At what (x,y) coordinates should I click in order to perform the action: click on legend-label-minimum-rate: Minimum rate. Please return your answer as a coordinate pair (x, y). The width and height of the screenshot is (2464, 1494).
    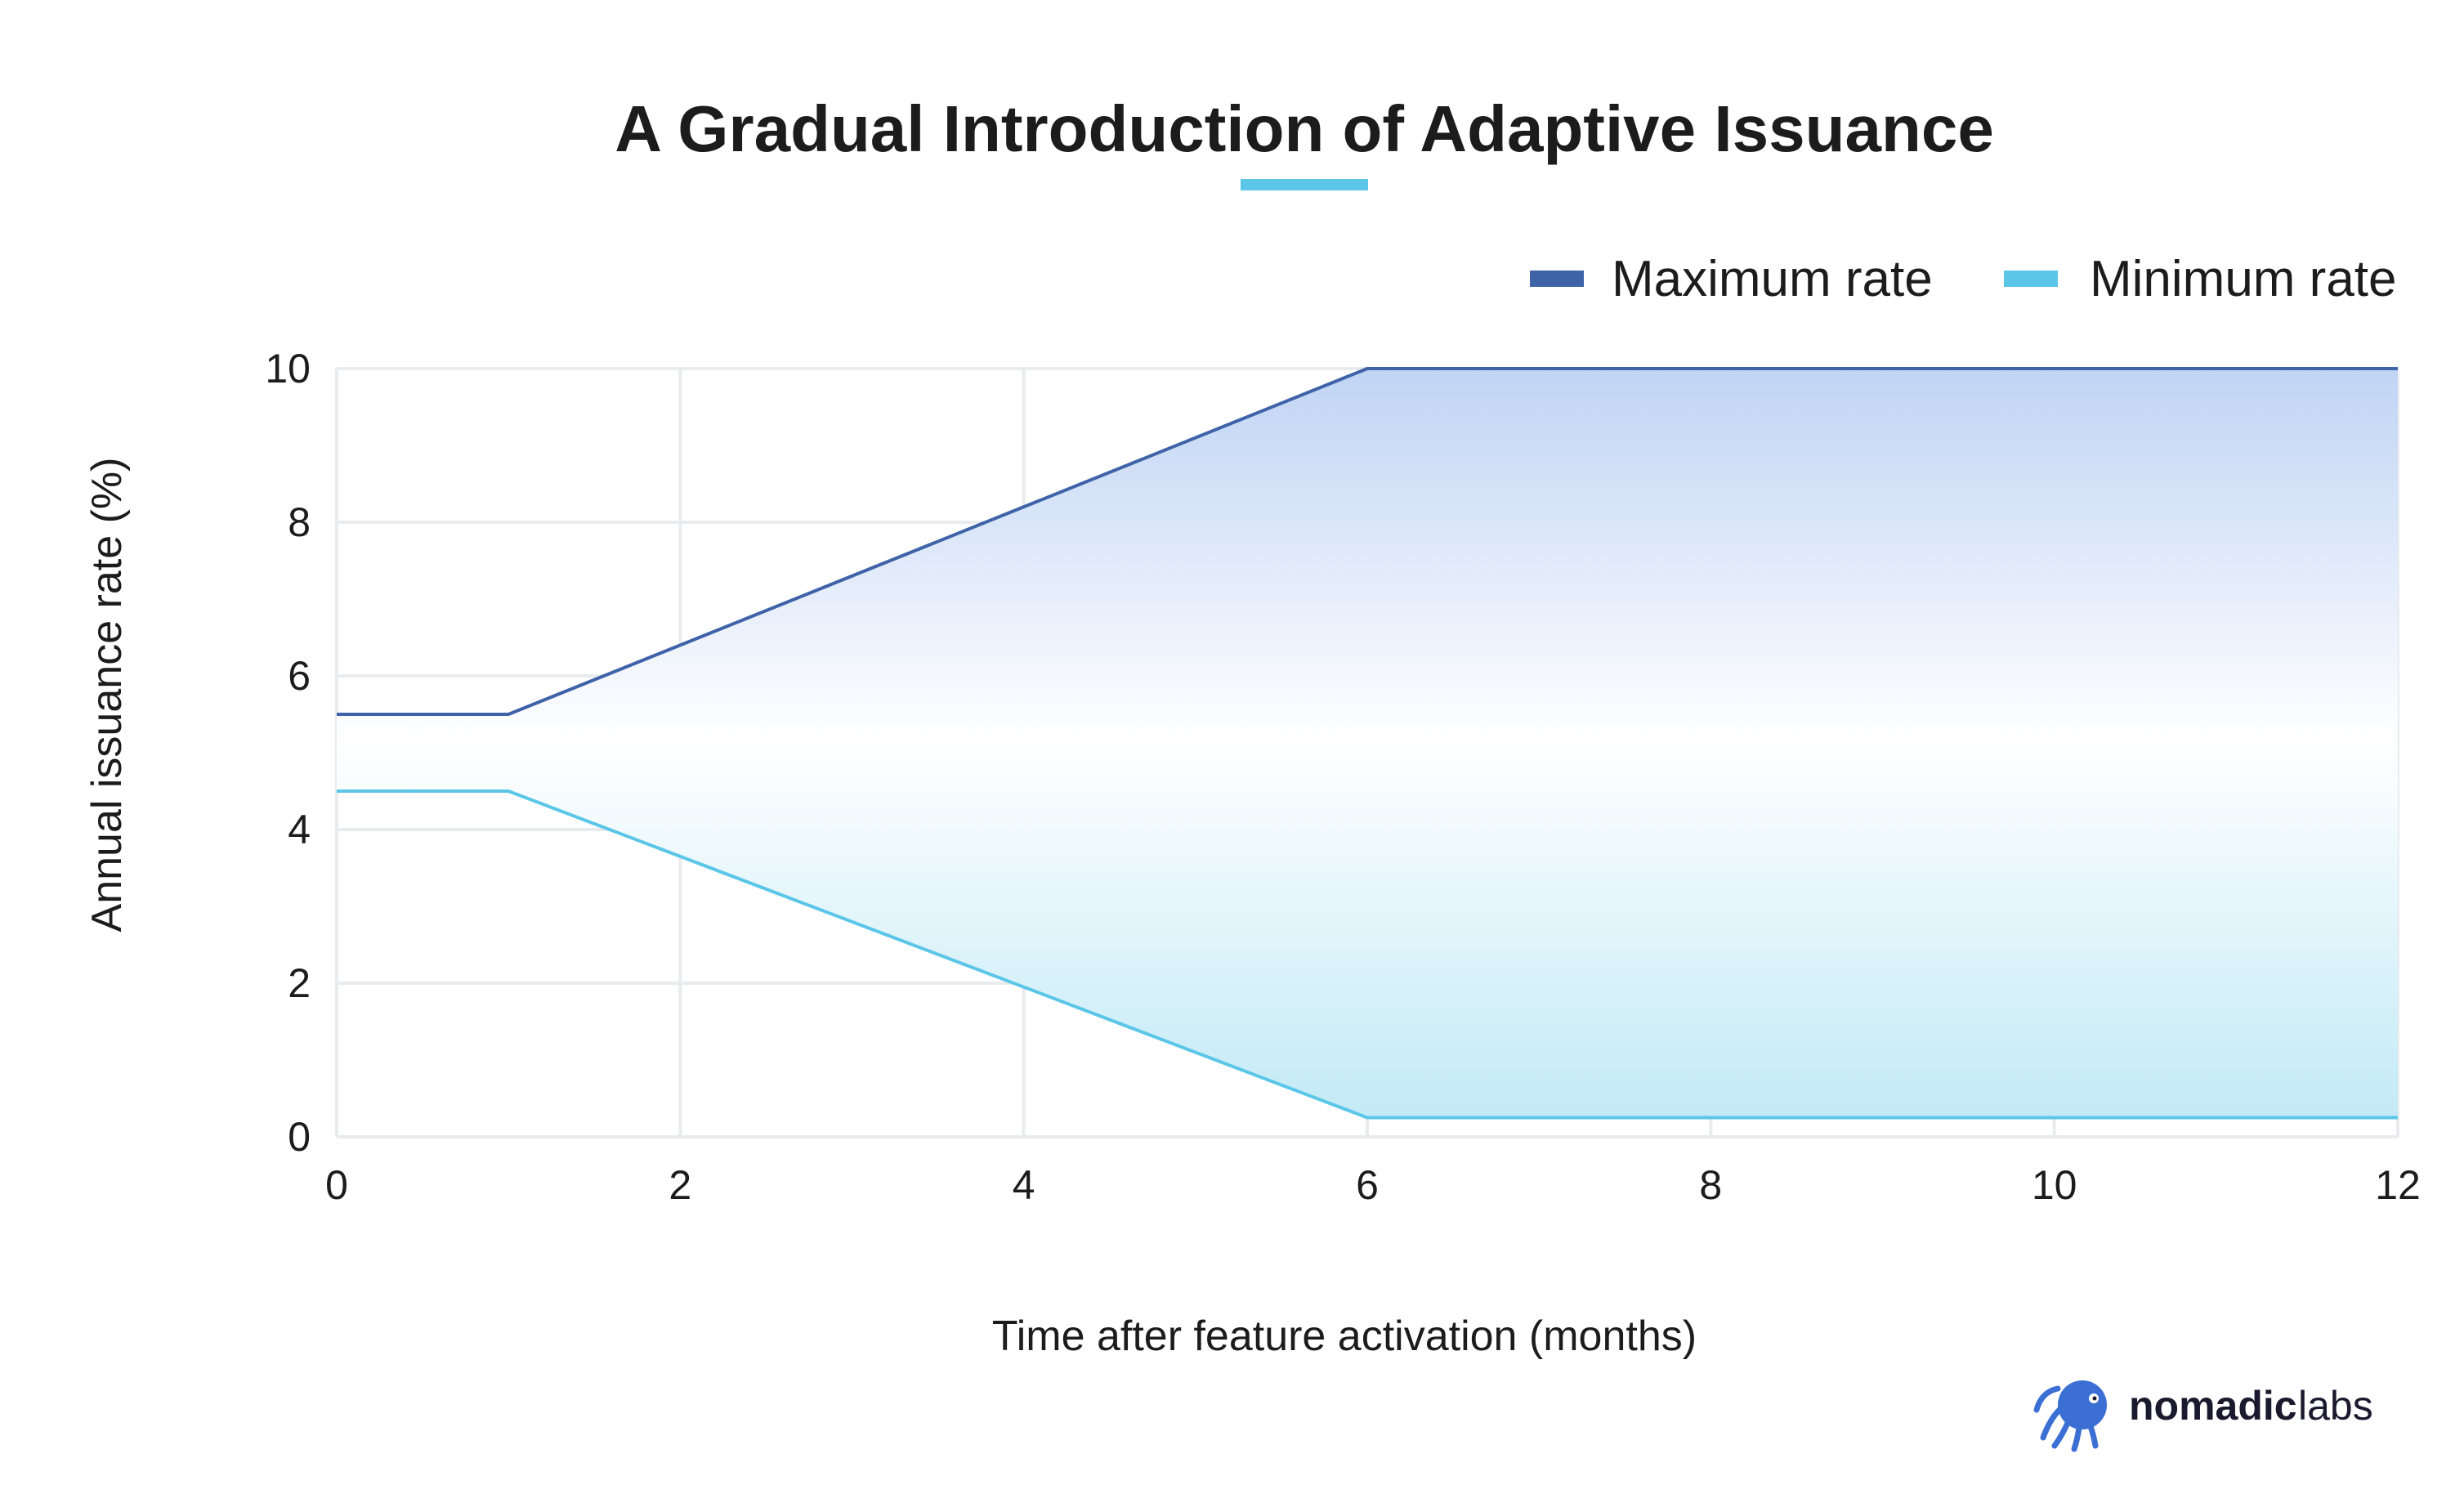
    Looking at the image, I should click on (2243, 279).